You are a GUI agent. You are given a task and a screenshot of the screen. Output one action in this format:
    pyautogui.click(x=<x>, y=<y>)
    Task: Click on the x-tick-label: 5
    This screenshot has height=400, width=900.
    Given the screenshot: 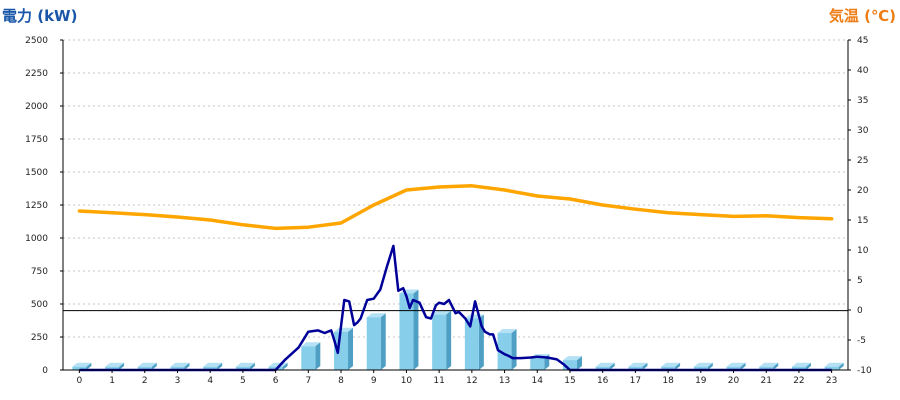 What is the action you would take?
    pyautogui.click(x=243, y=381)
    